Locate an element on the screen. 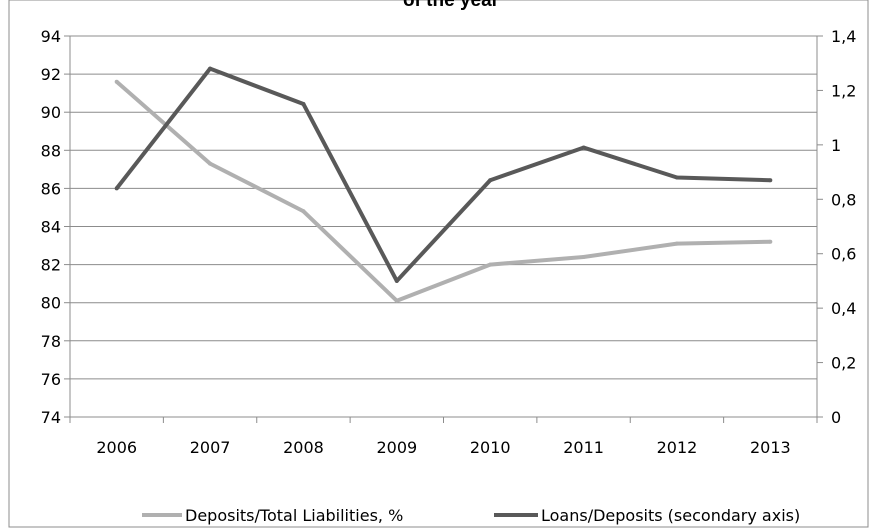  x-tick-label: 2011 is located at coordinates (583, 447).